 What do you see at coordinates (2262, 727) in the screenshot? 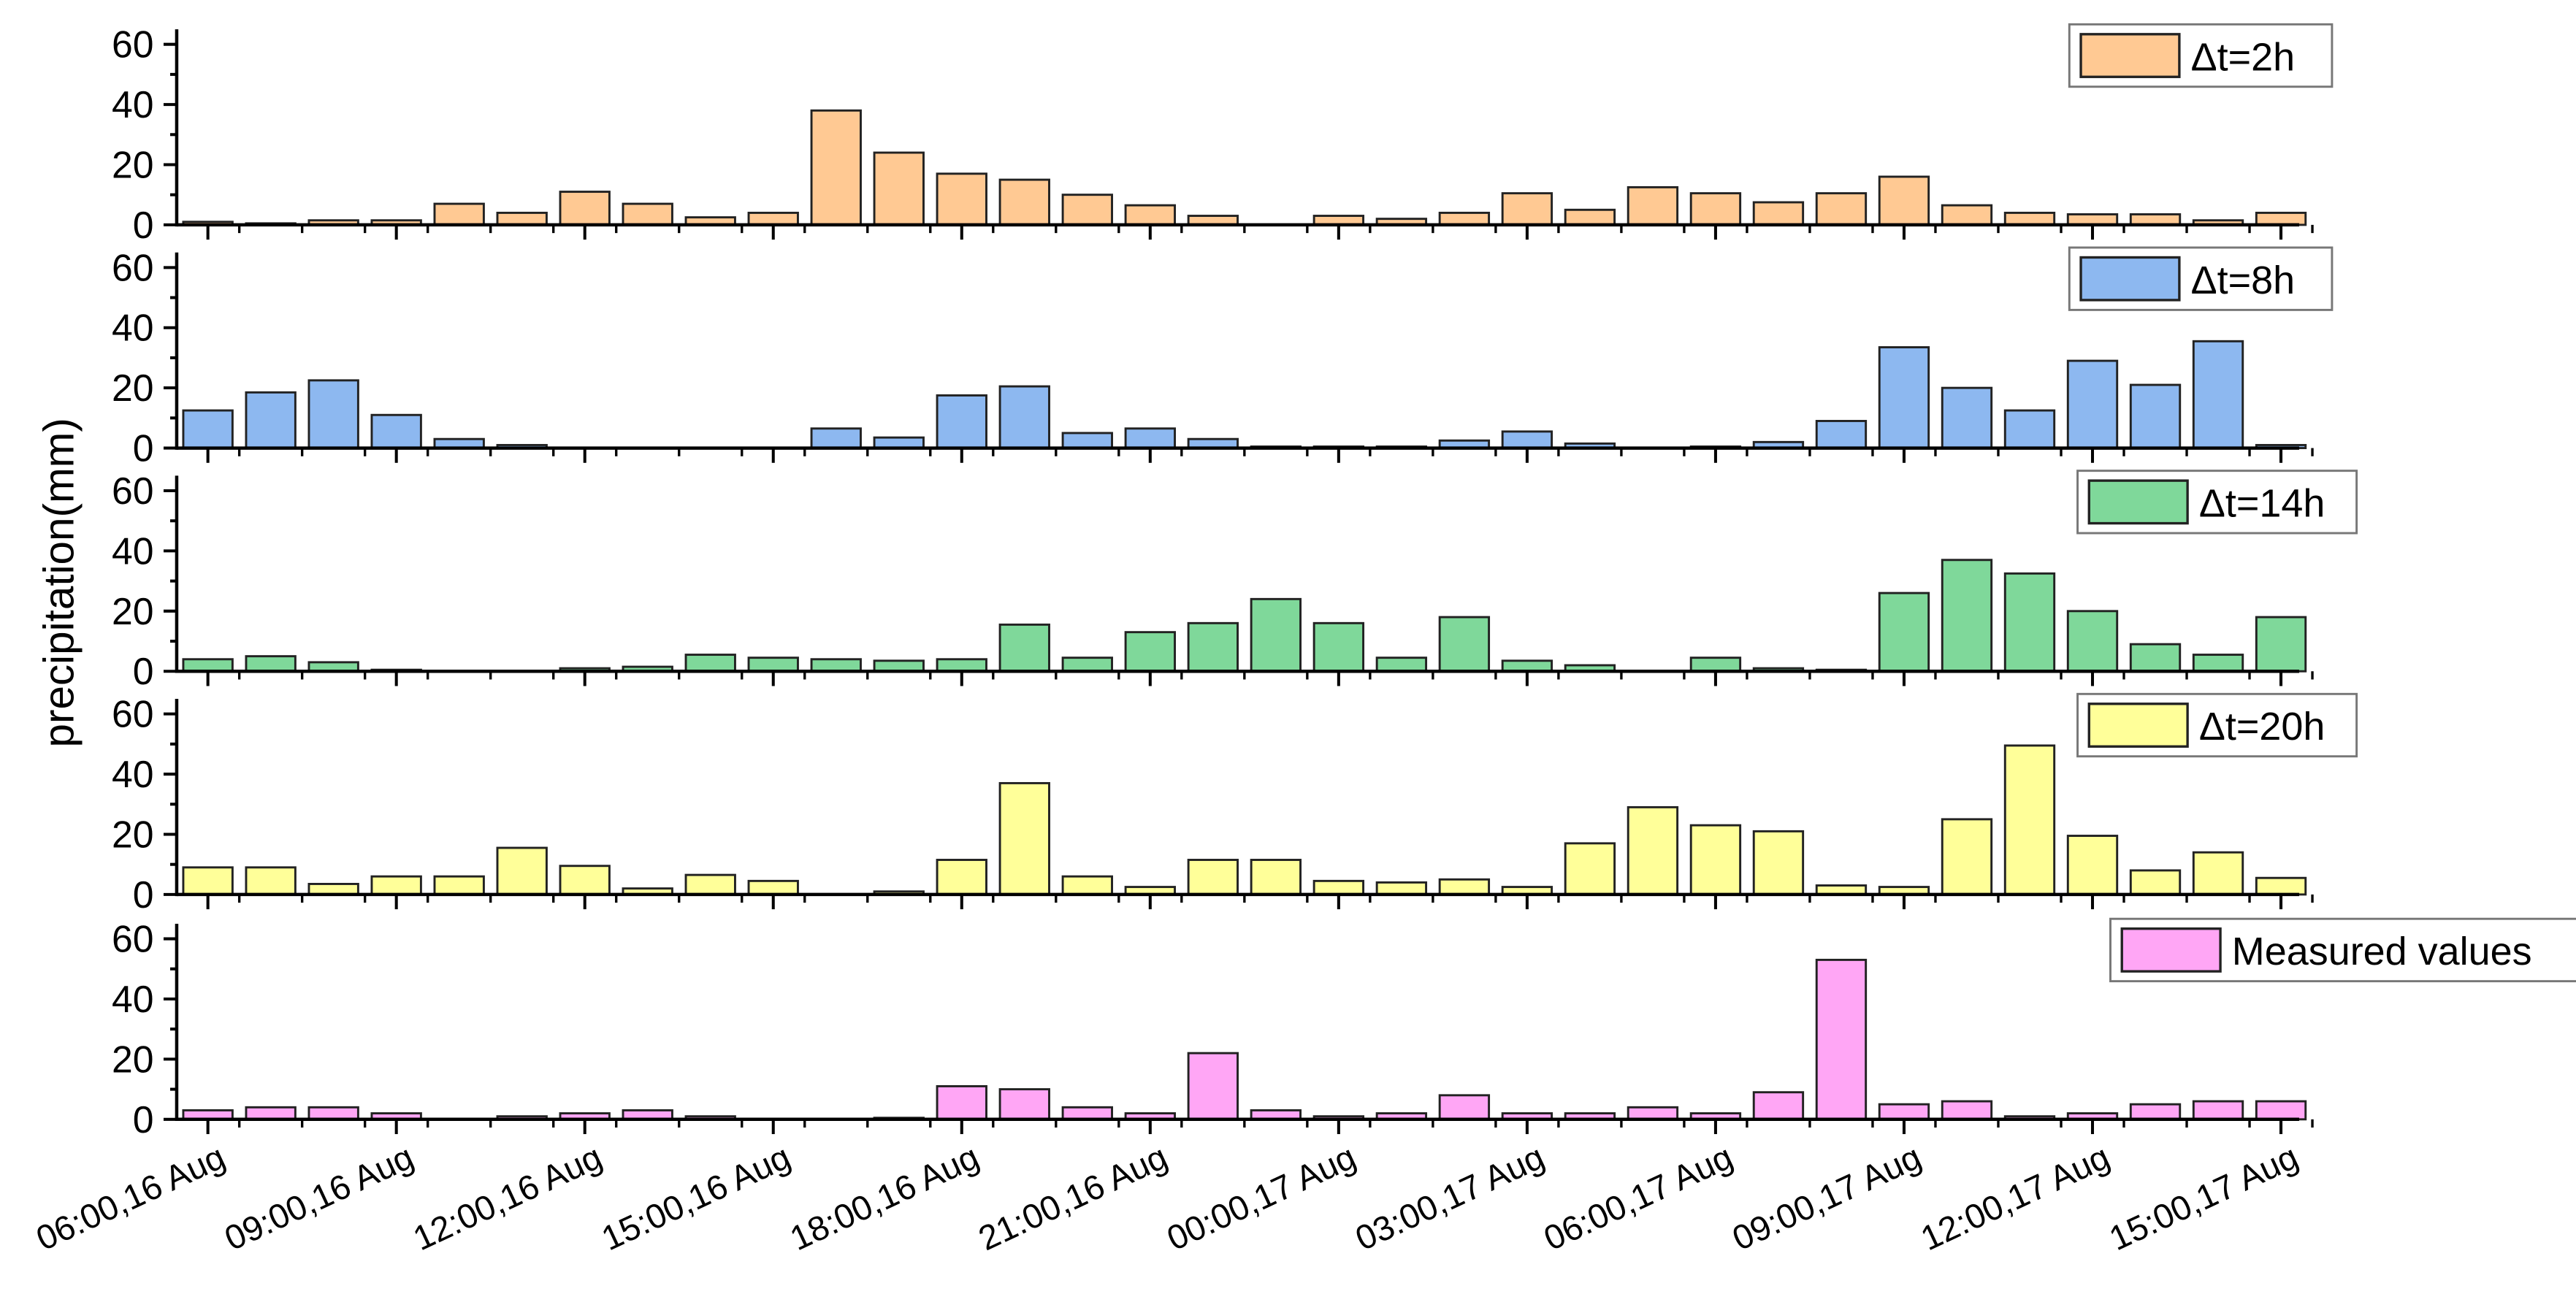
I see `legend-label: Δt=20h` at bounding box center [2262, 727].